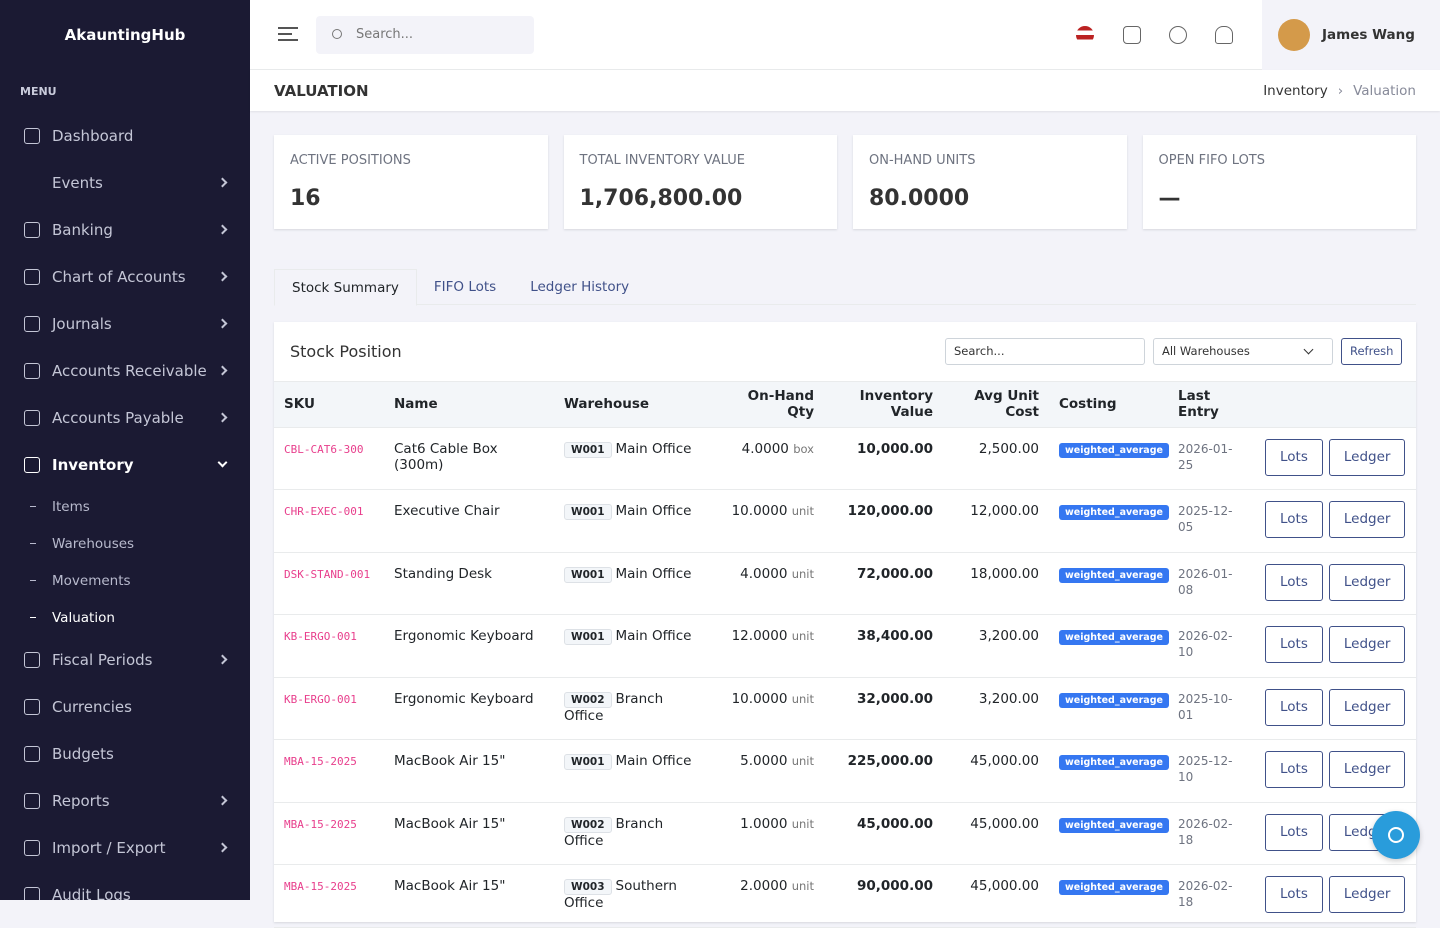  I want to click on nav-item: Currencies, so click(125, 706).